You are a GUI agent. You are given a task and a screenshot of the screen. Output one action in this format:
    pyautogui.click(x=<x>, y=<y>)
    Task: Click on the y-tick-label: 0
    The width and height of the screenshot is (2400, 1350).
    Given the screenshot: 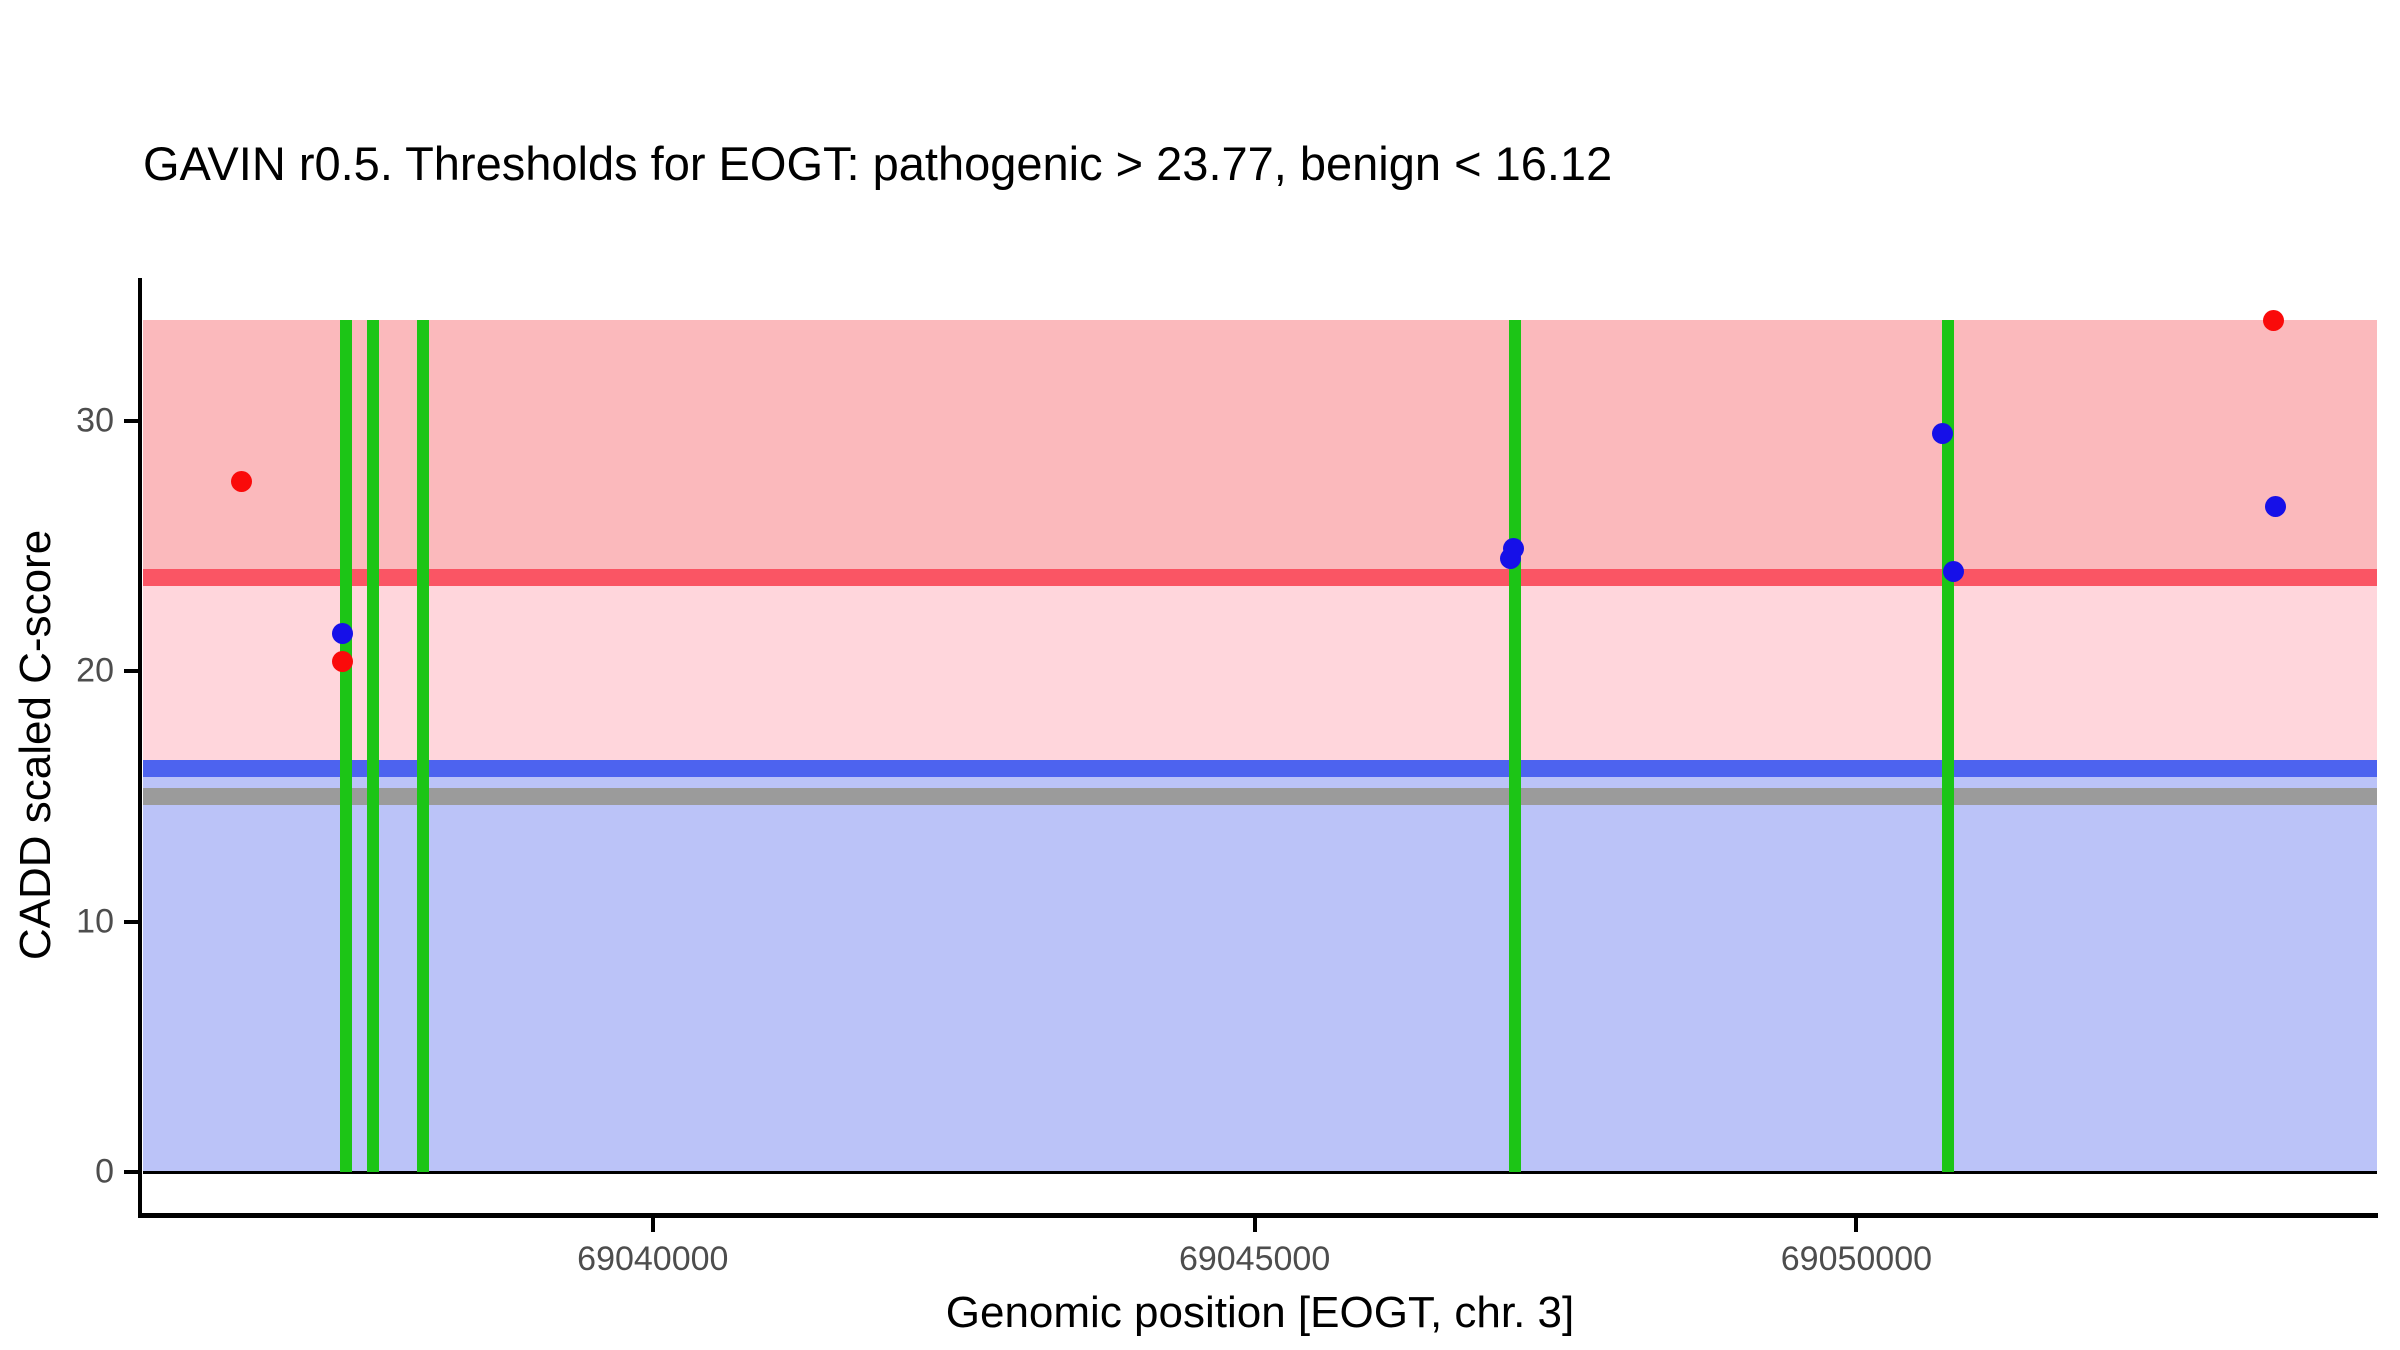 What is the action you would take?
    pyautogui.click(x=104, y=1171)
    